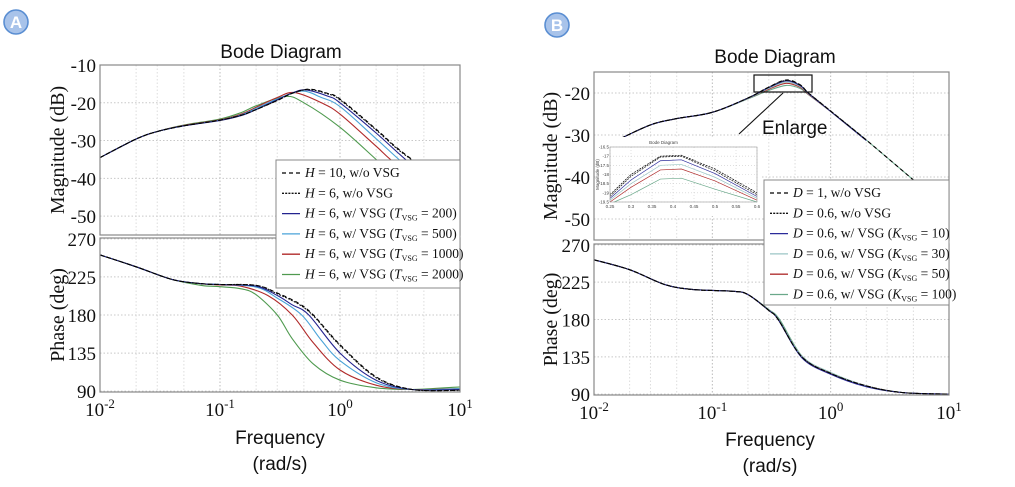 The image size is (1015, 487). I want to click on legend-value: = 2000), so click(441, 274).